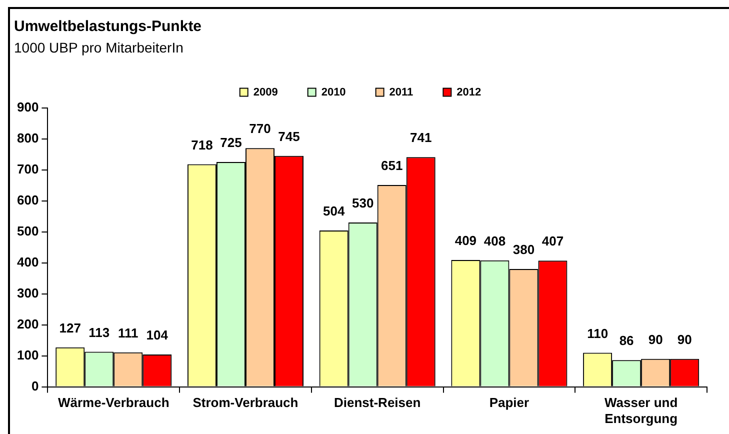 Image resolution: width=729 pixels, height=434 pixels. What do you see at coordinates (333, 92) in the screenshot?
I see `legend-label: 2010` at bounding box center [333, 92].